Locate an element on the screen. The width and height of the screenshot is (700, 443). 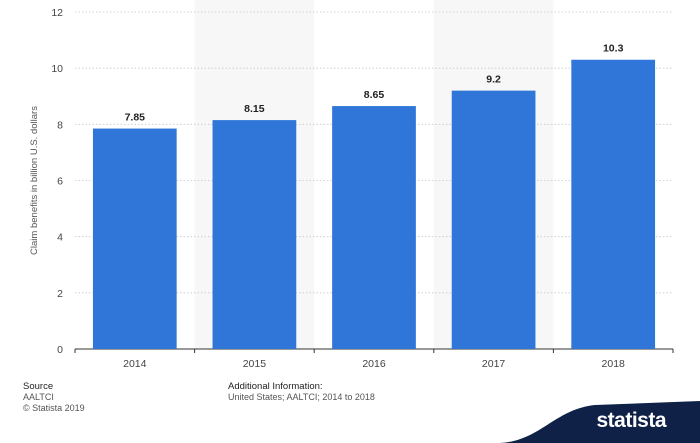
brand-name: statista is located at coordinates (631, 420).